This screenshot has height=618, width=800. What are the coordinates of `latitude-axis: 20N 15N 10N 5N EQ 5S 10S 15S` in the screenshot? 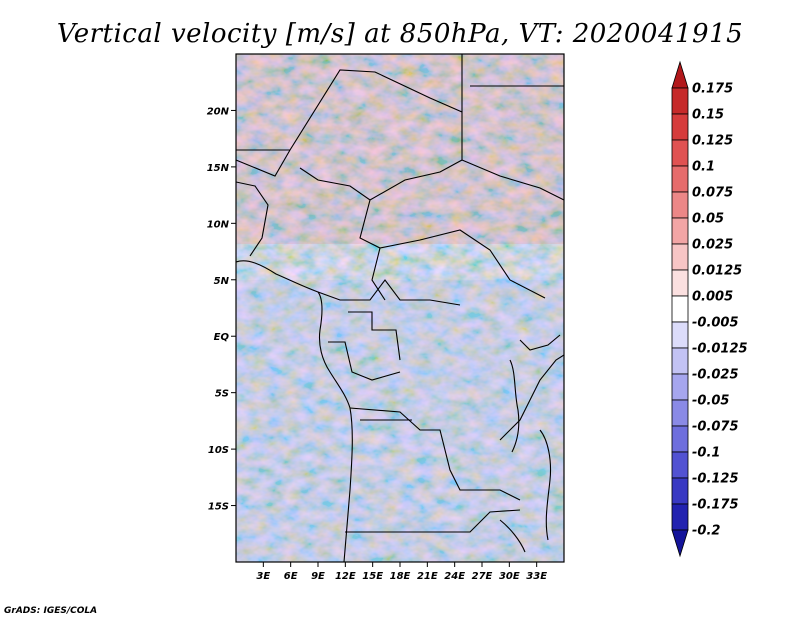 It's located at (221, 309).